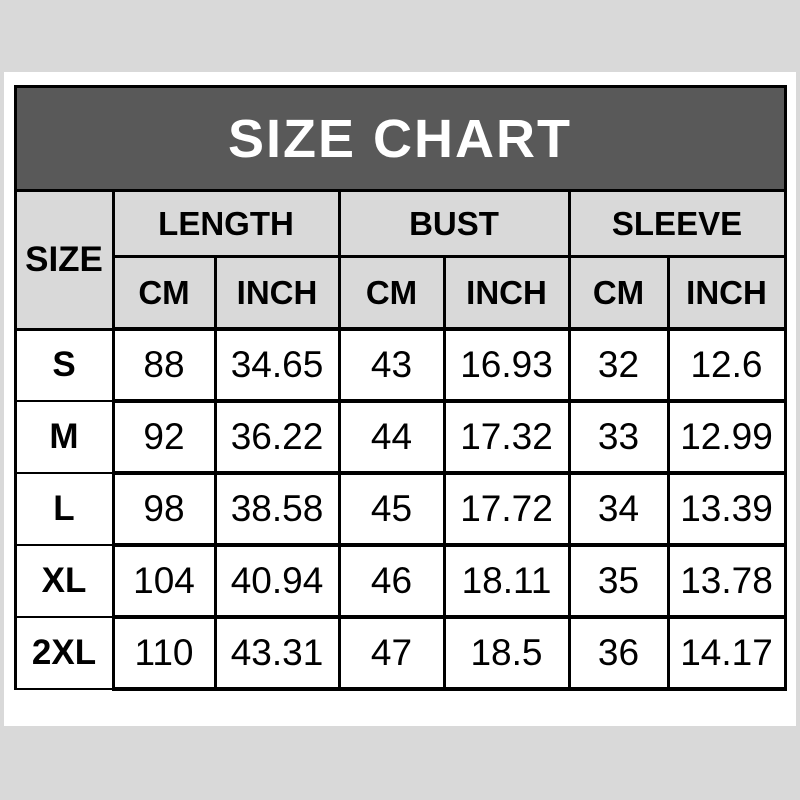 This screenshot has width=800, height=800. What do you see at coordinates (164, 365) in the screenshot?
I see `table-cell: 88` at bounding box center [164, 365].